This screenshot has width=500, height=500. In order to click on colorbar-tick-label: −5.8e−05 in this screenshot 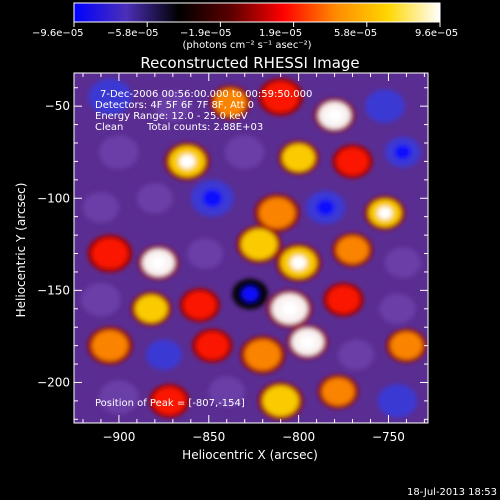, I will do `click(133, 33)`.